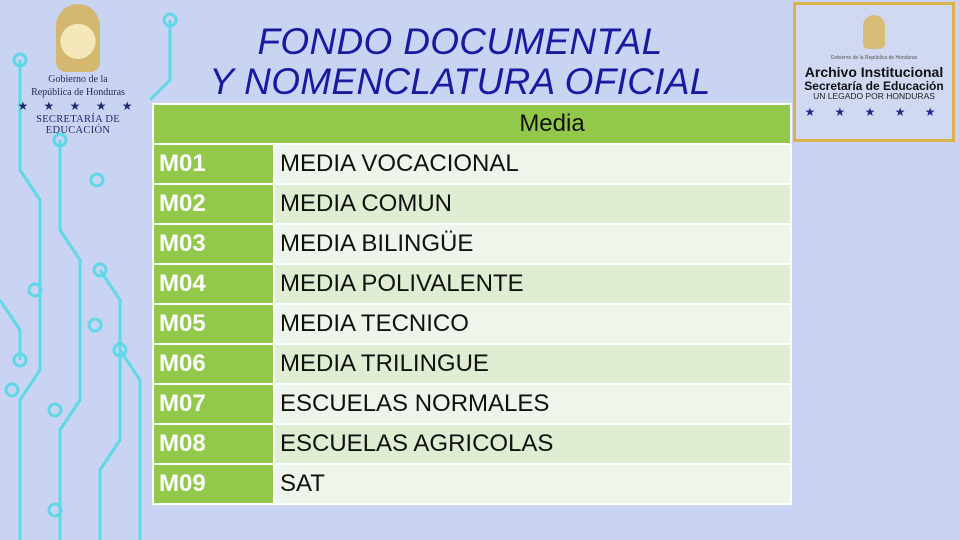 Image resolution: width=960 pixels, height=540 pixels. Describe the element at coordinates (532, 284) in the screenshot. I see `row-name: MEDIA POLIVALENTE` at that location.